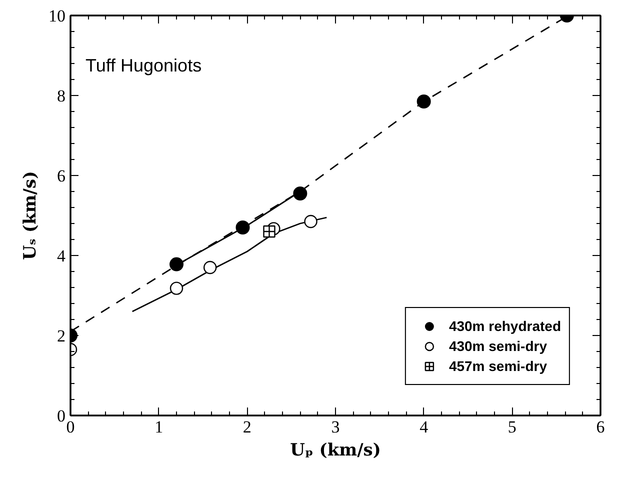 The width and height of the screenshot is (638, 482). I want to click on legend-label: 457m semi-dry, so click(497, 366).